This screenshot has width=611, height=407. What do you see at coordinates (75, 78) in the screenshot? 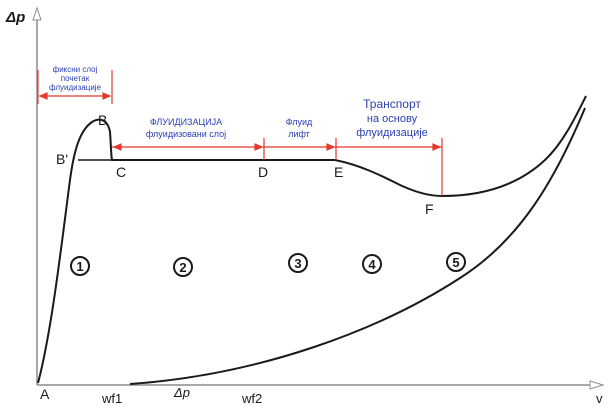
I see `region-1-label-line2: почетак` at bounding box center [75, 78].